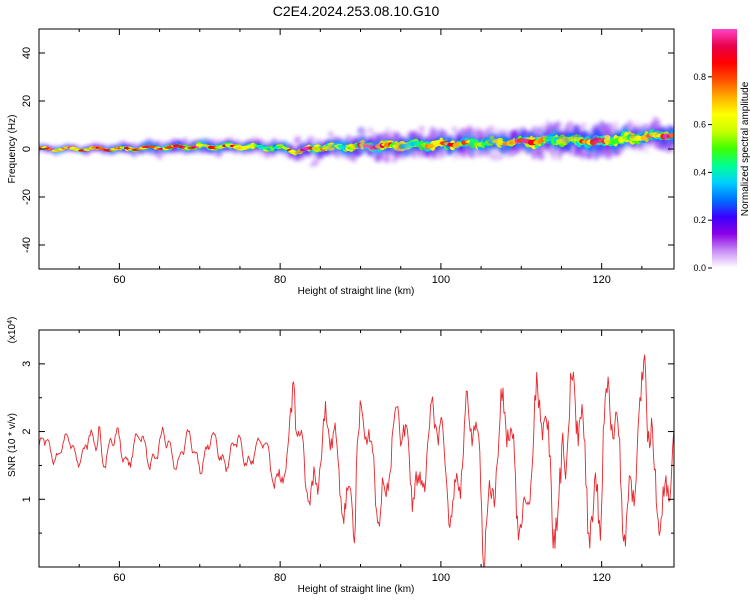 The height and width of the screenshot is (600, 750). What do you see at coordinates (356, 11) in the screenshot?
I see `figure-title: C2E4.2024.253.08.10.G10` at bounding box center [356, 11].